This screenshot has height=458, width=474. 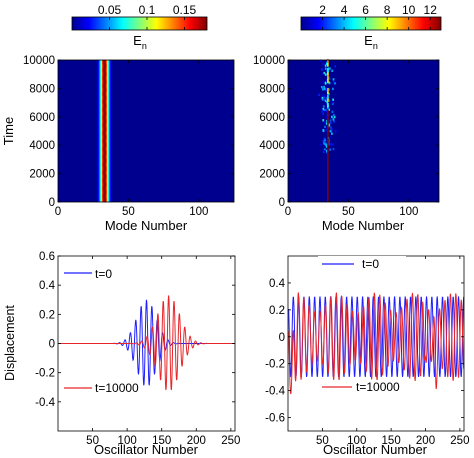 I want to click on line-right-ytick-label: 0, so click(x=282, y=338).